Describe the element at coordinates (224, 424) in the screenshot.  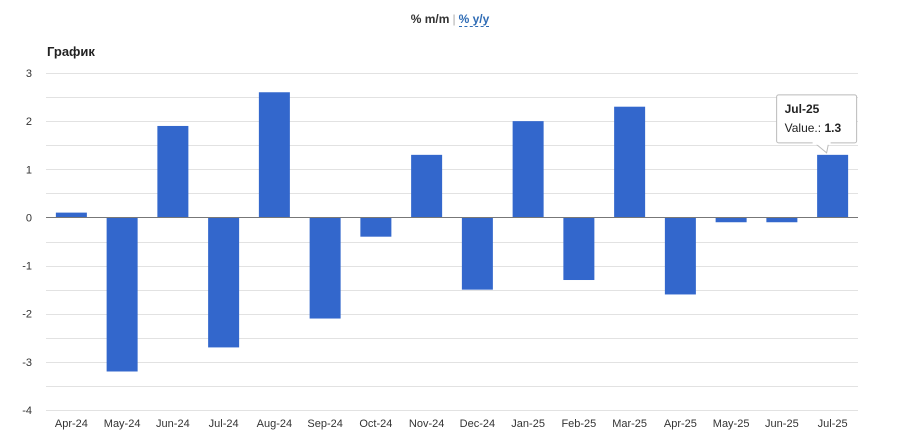
I see `x-tick-label: Jul-24` at that location.